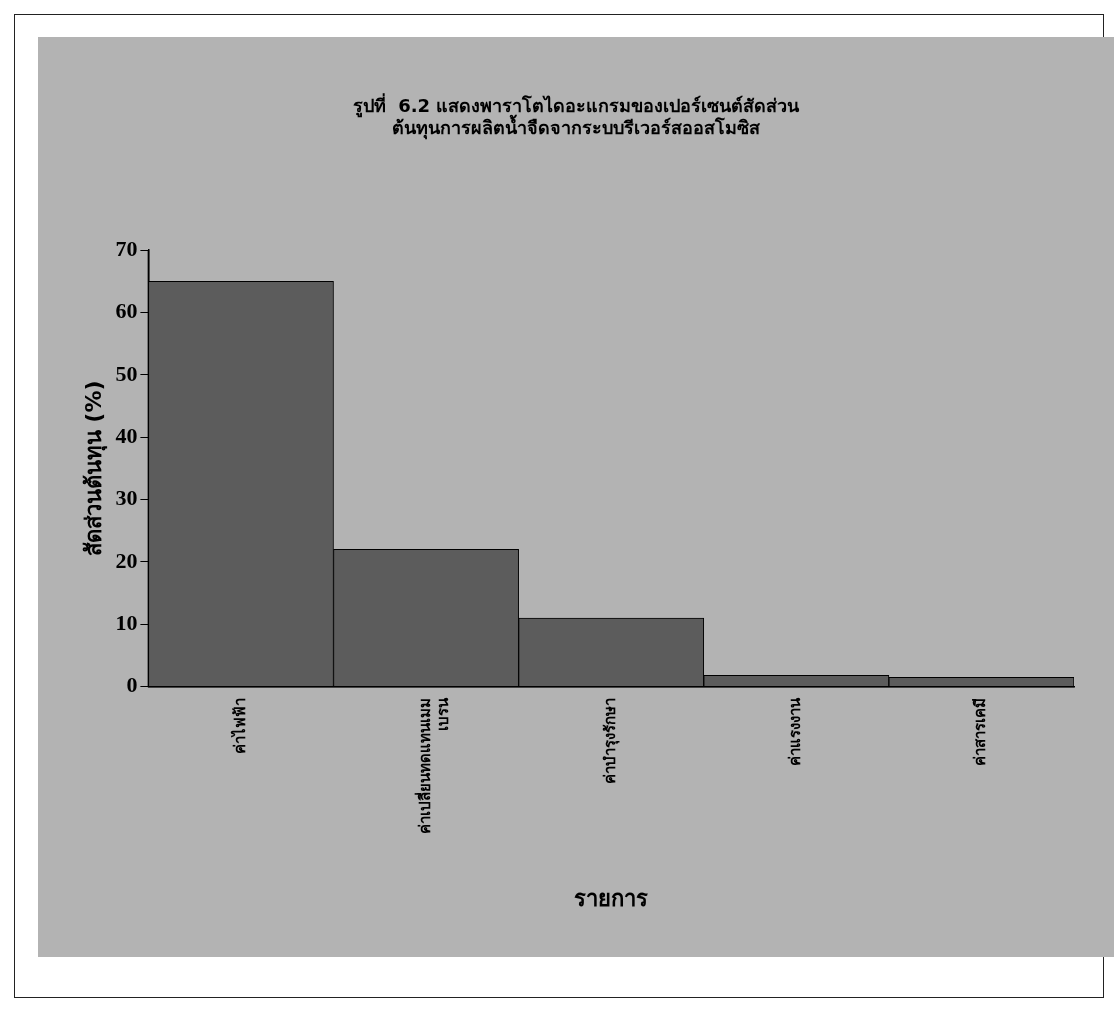 This screenshot has width=1119, height=1014. Describe the element at coordinates (980, 731) in the screenshot. I see `x-tick-label: ค่าสารเคมี` at that location.